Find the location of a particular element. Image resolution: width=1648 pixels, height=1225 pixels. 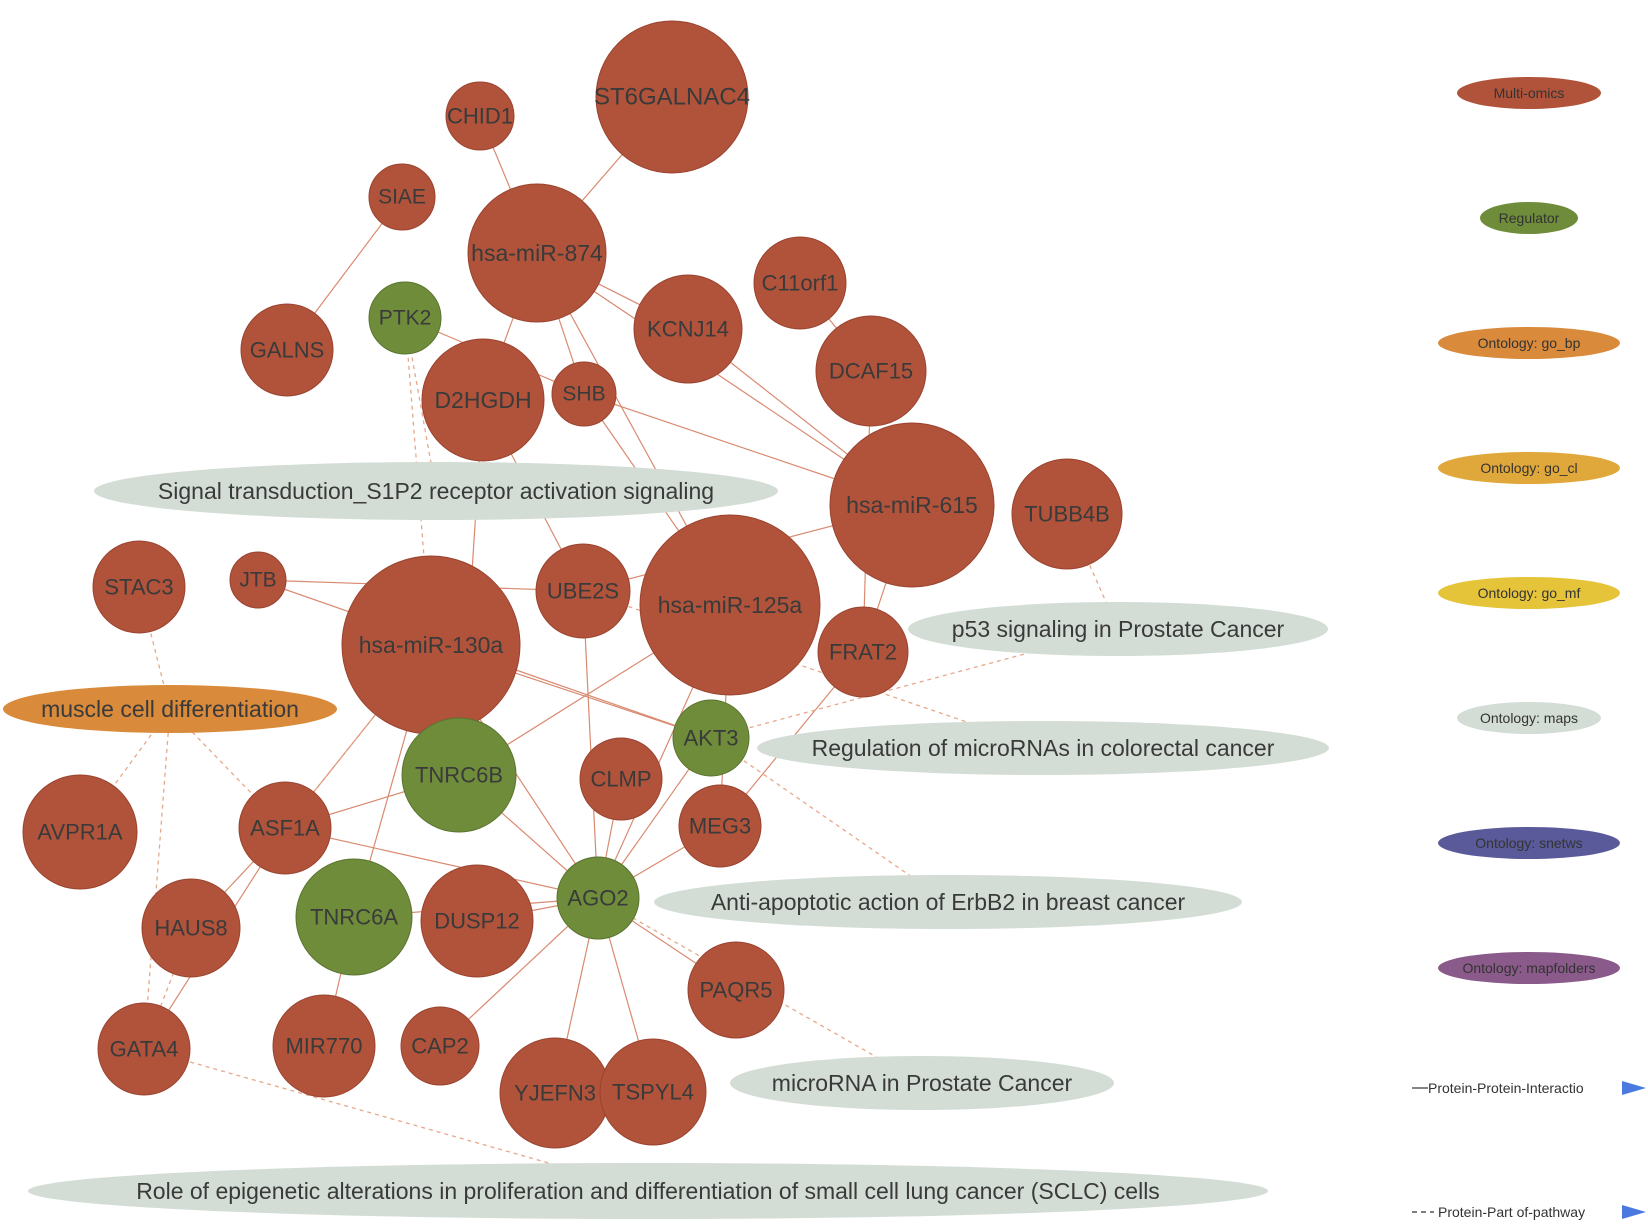

node-asf1a: ASF1A is located at coordinates (285, 828).